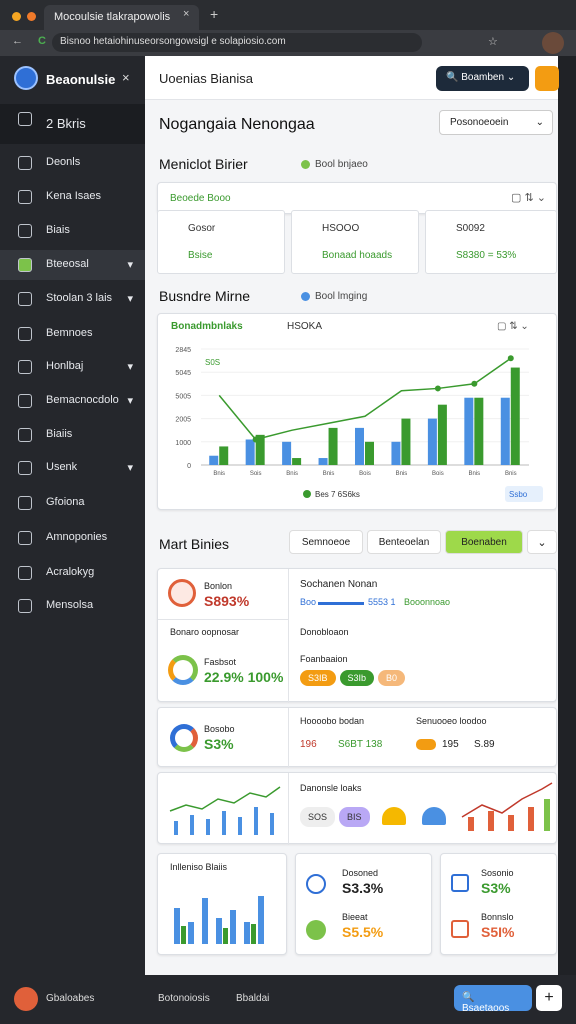 The image size is (576, 1024). I want to click on legend-dot, so click(307, 494).